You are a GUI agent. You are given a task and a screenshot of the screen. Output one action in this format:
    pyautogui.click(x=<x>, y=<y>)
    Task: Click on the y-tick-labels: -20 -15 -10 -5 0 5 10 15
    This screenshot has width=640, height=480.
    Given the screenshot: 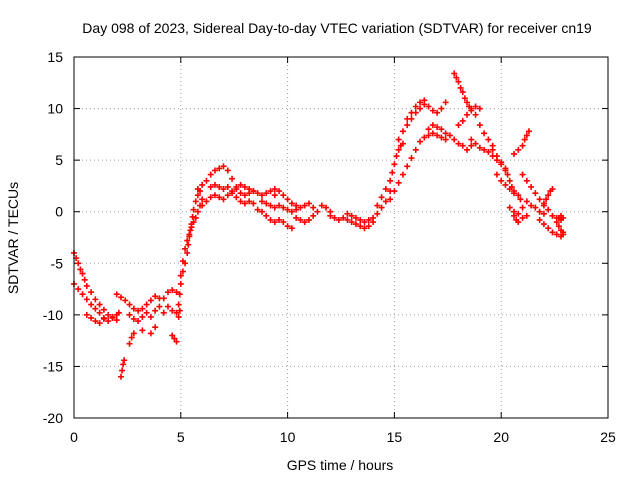 What is the action you would take?
    pyautogui.click(x=53, y=237)
    